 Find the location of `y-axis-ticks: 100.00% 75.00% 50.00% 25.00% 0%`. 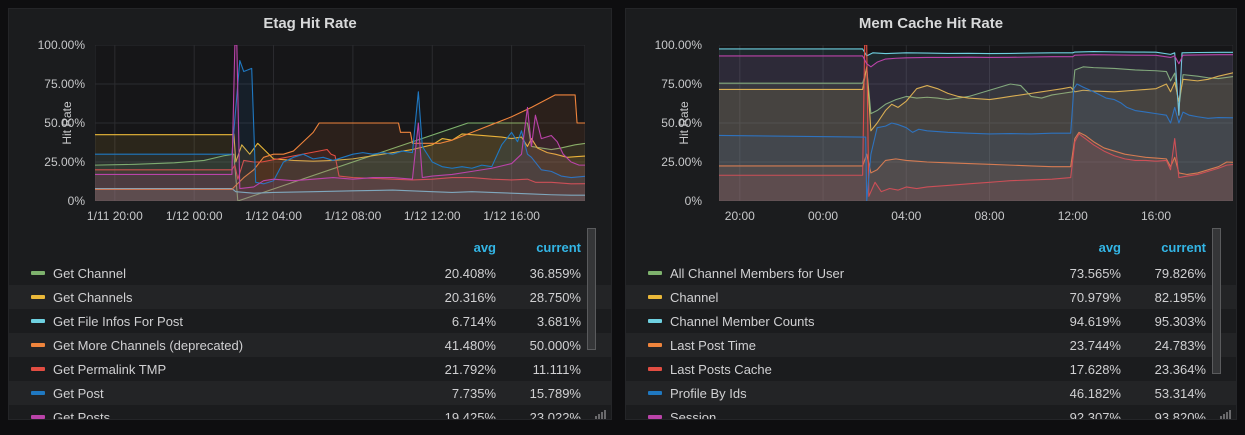

y-axis-ticks: 100.00% 75.00% 50.00% 25.00% 0% is located at coordinates (50, 123).